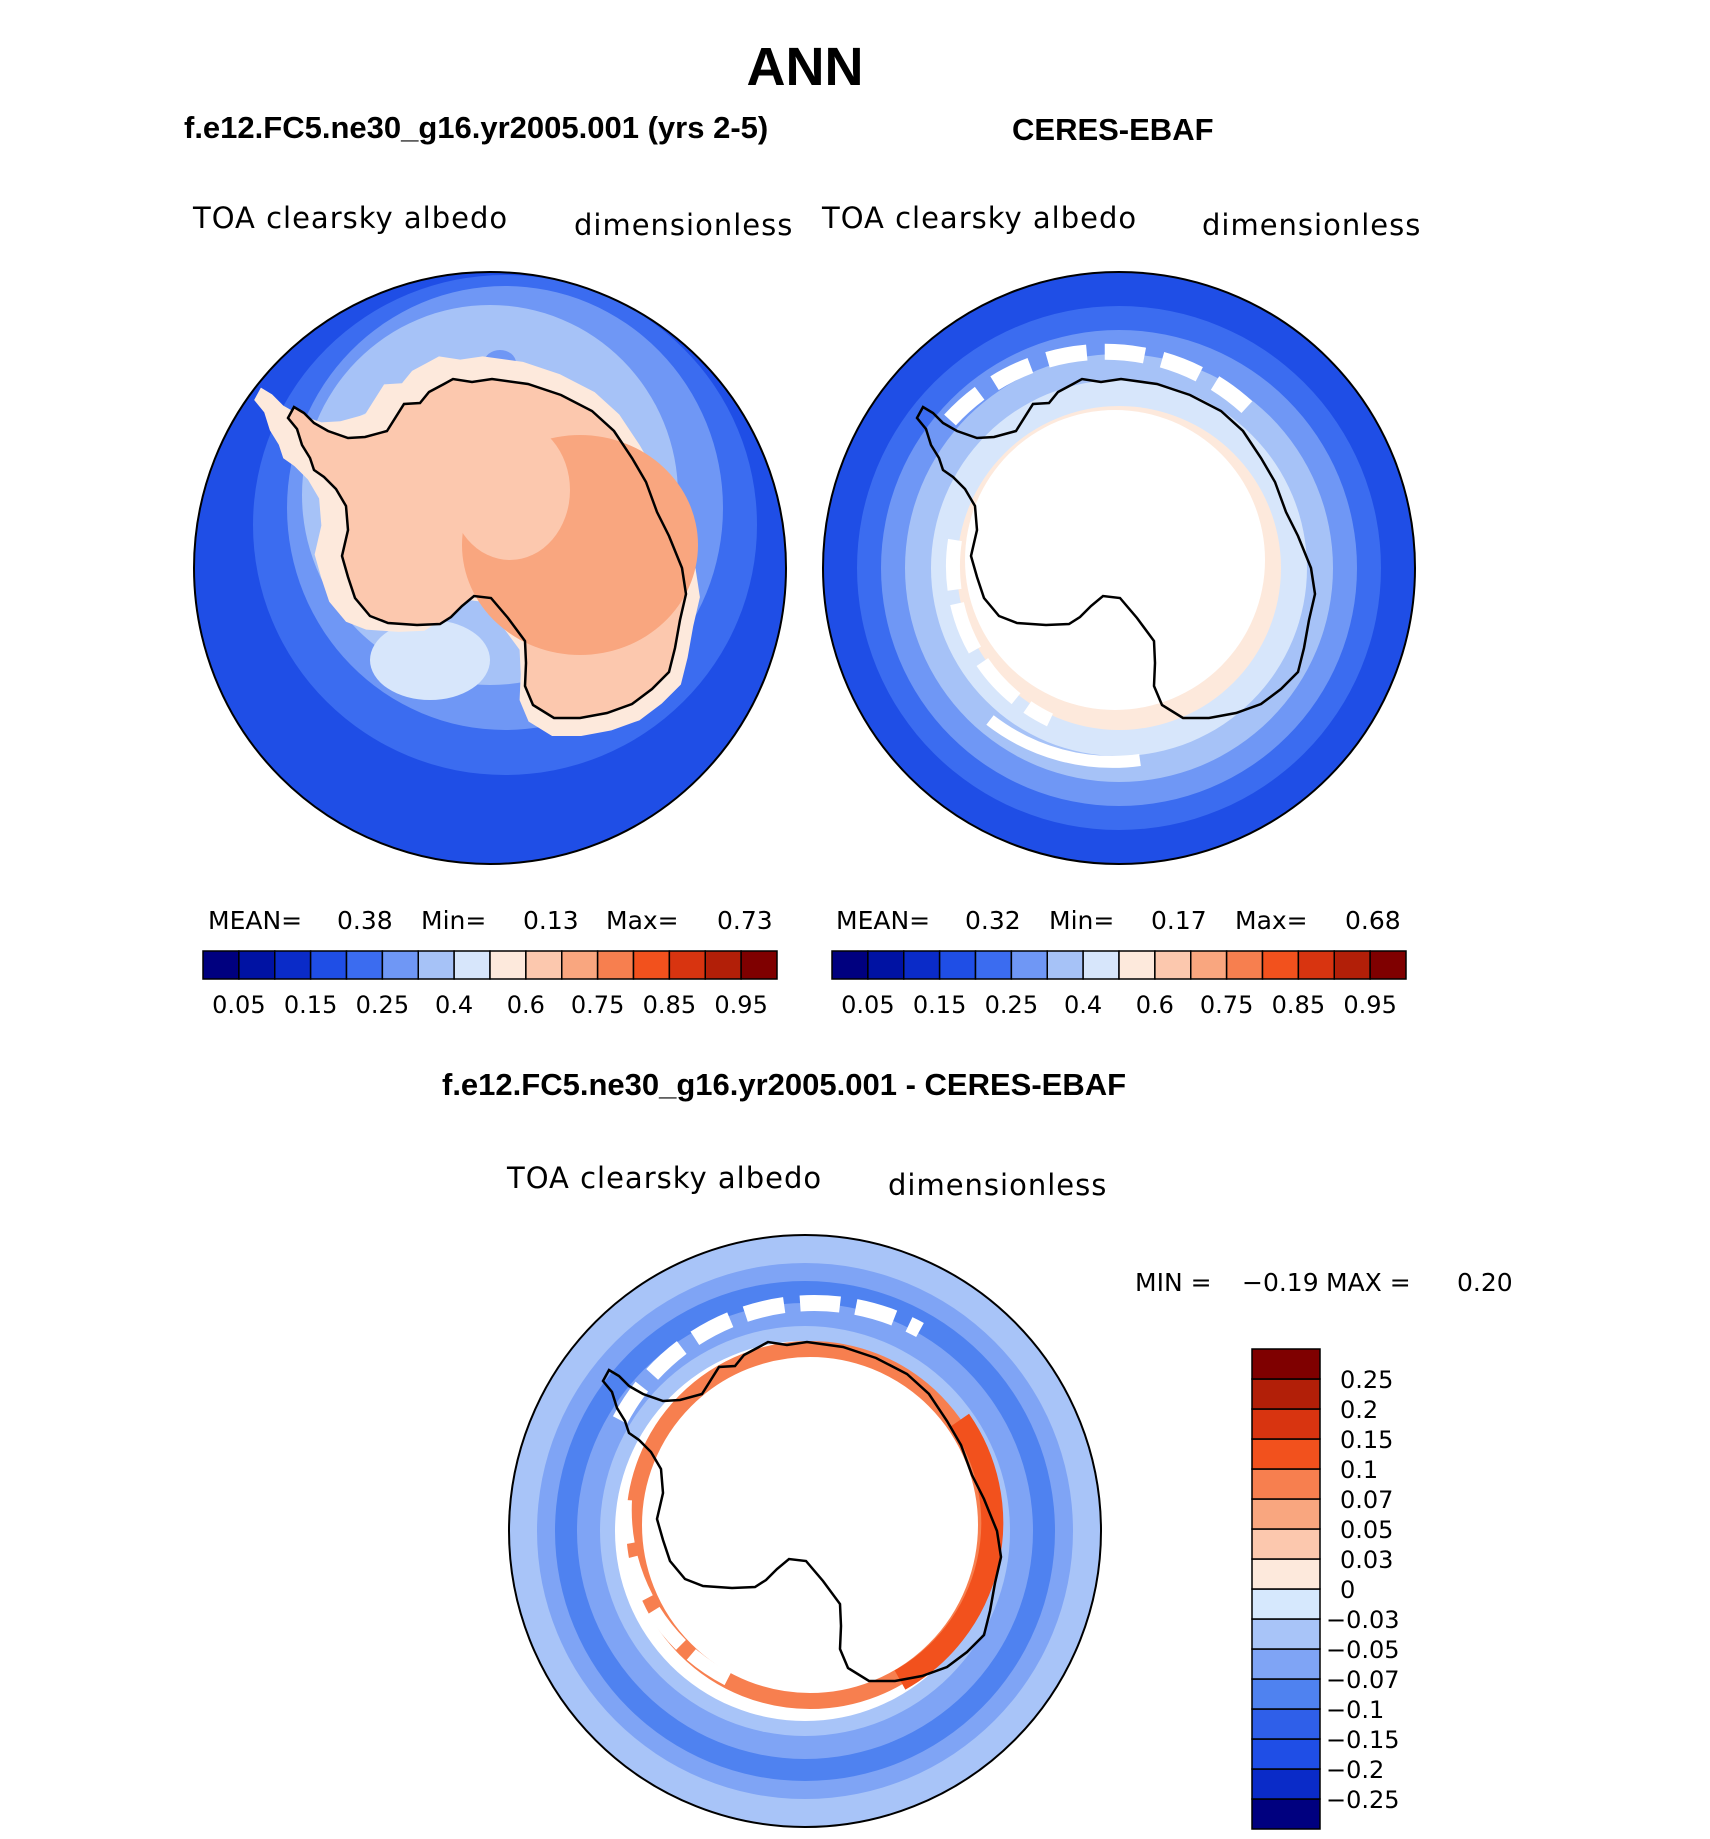 Image resolution: width=1710 pixels, height=1839 pixels. What do you see at coordinates (1366, 1380) in the screenshot?
I see `colorbar-diff-tick-label: 0.25` at bounding box center [1366, 1380].